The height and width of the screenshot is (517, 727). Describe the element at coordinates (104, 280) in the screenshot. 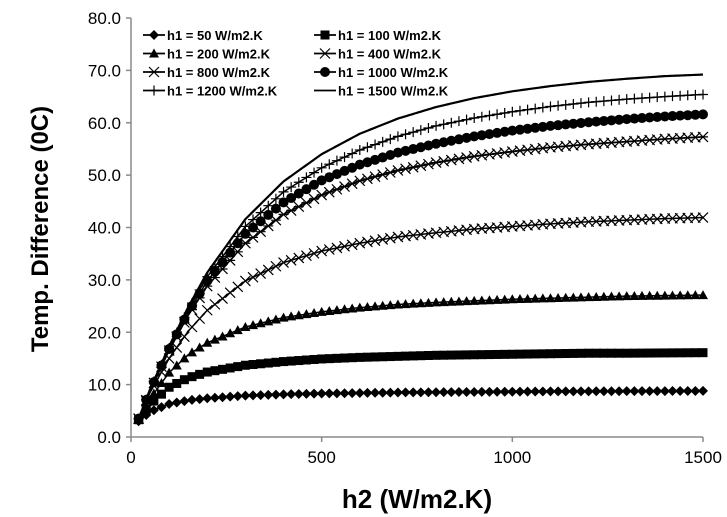

I see `y-tick-label: 30.0` at that location.